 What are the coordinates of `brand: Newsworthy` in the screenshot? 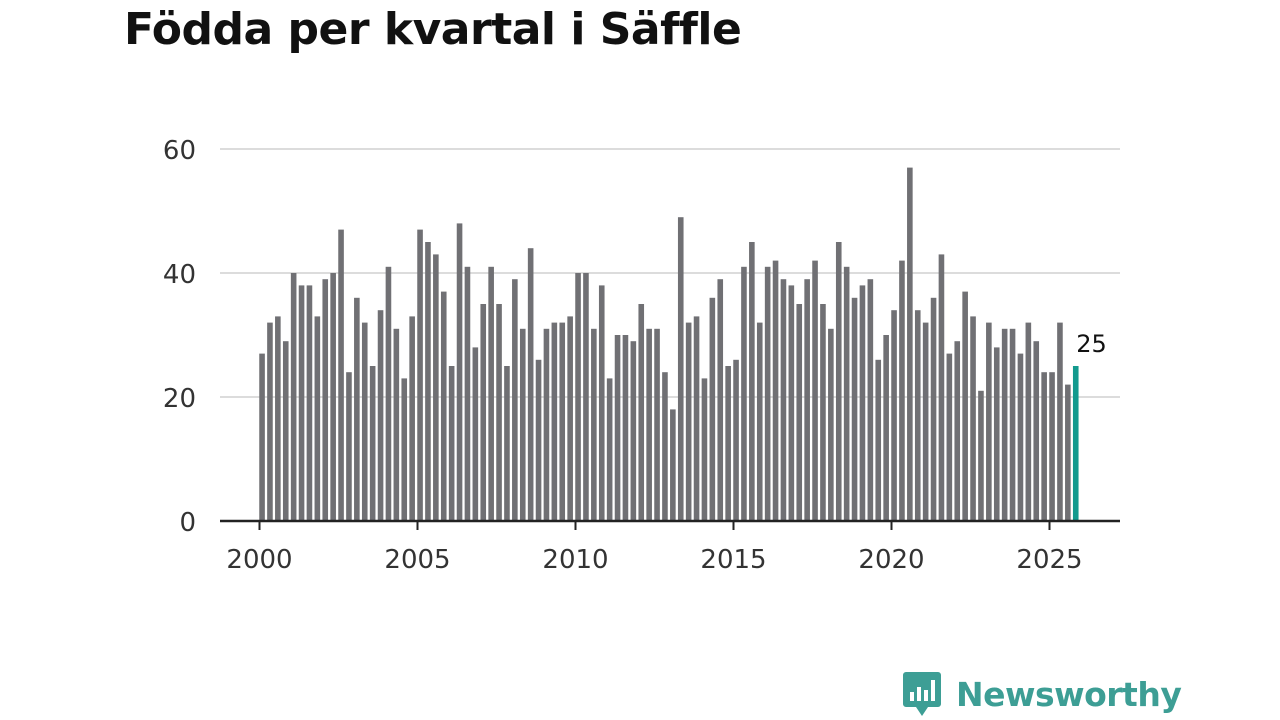 It's located at (1042, 694).